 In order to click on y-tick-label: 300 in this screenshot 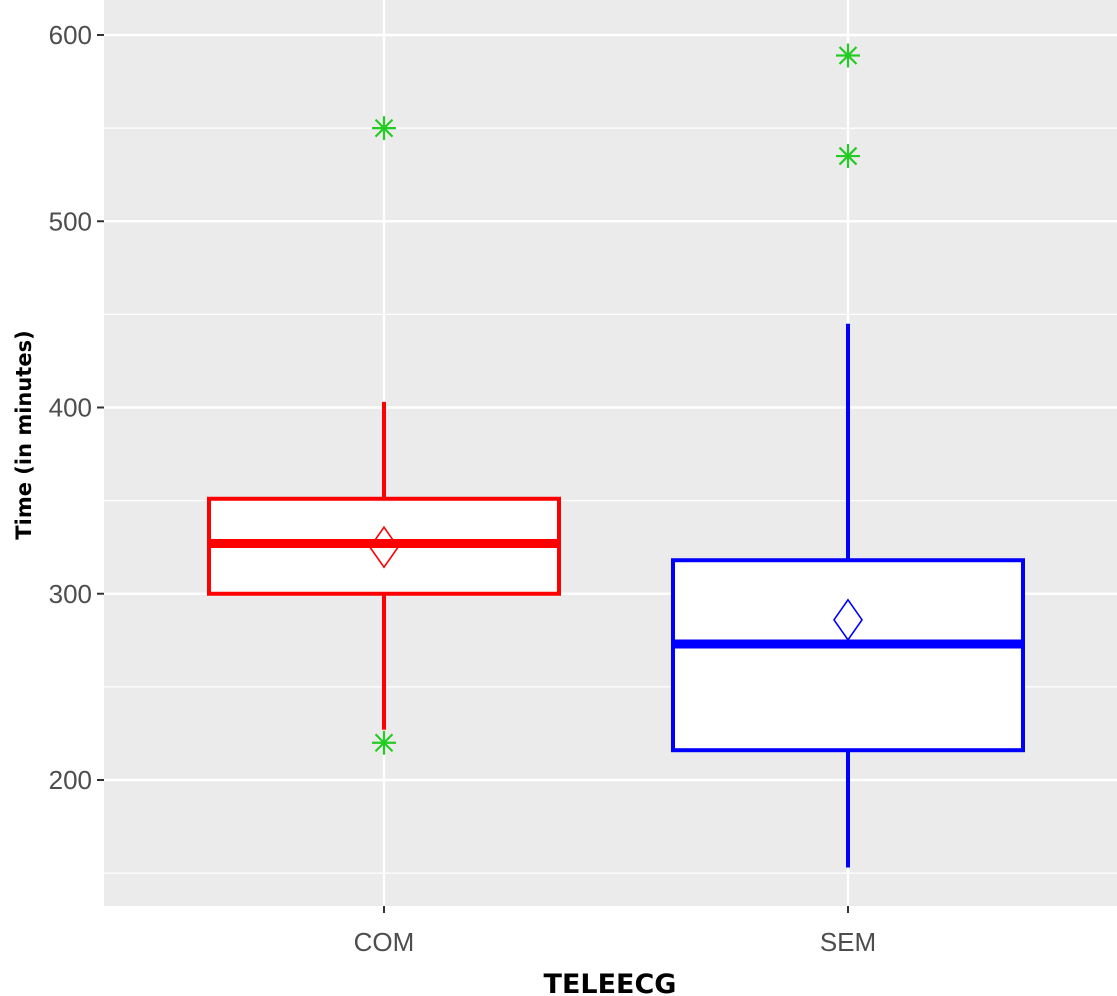, I will do `click(70, 594)`.